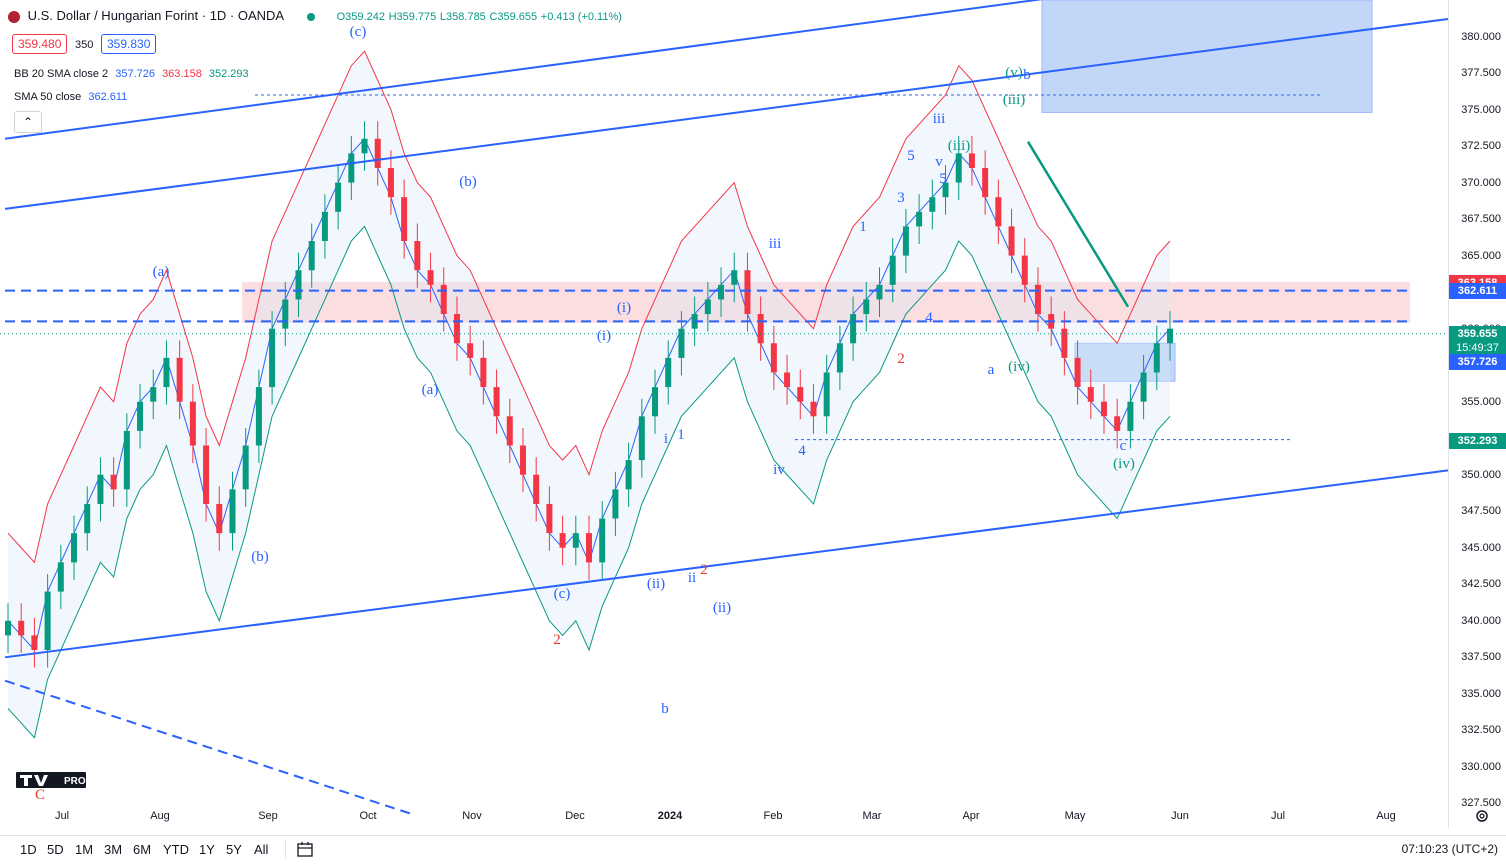  I want to click on clock-timezone: 07:10:23 (UTC+2), so click(1449, 849).